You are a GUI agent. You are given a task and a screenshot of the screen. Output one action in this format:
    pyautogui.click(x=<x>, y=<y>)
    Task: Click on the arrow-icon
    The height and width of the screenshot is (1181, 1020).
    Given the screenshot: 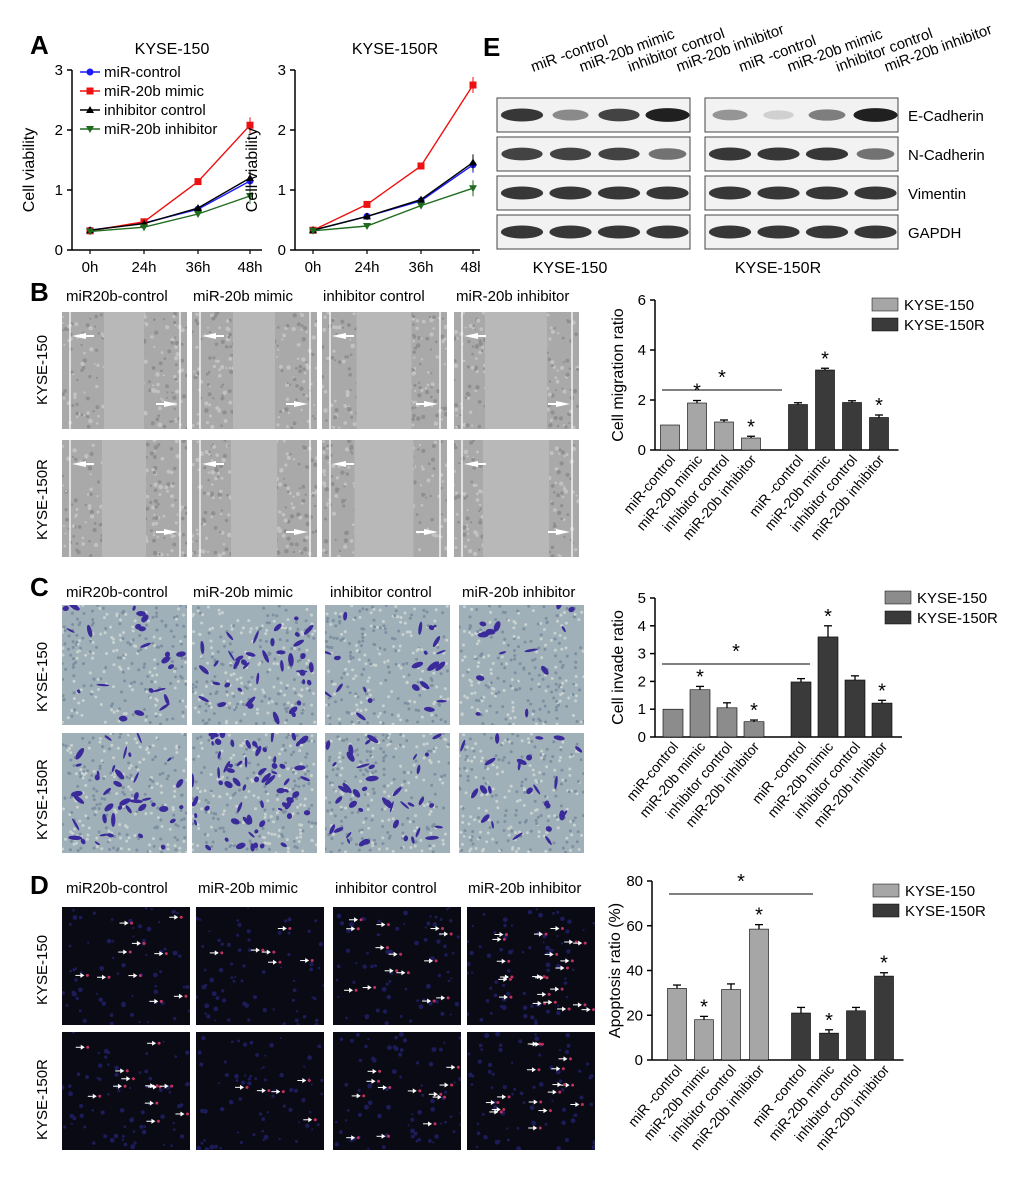 What is the action you would take?
    pyautogui.click(x=339, y=464)
    